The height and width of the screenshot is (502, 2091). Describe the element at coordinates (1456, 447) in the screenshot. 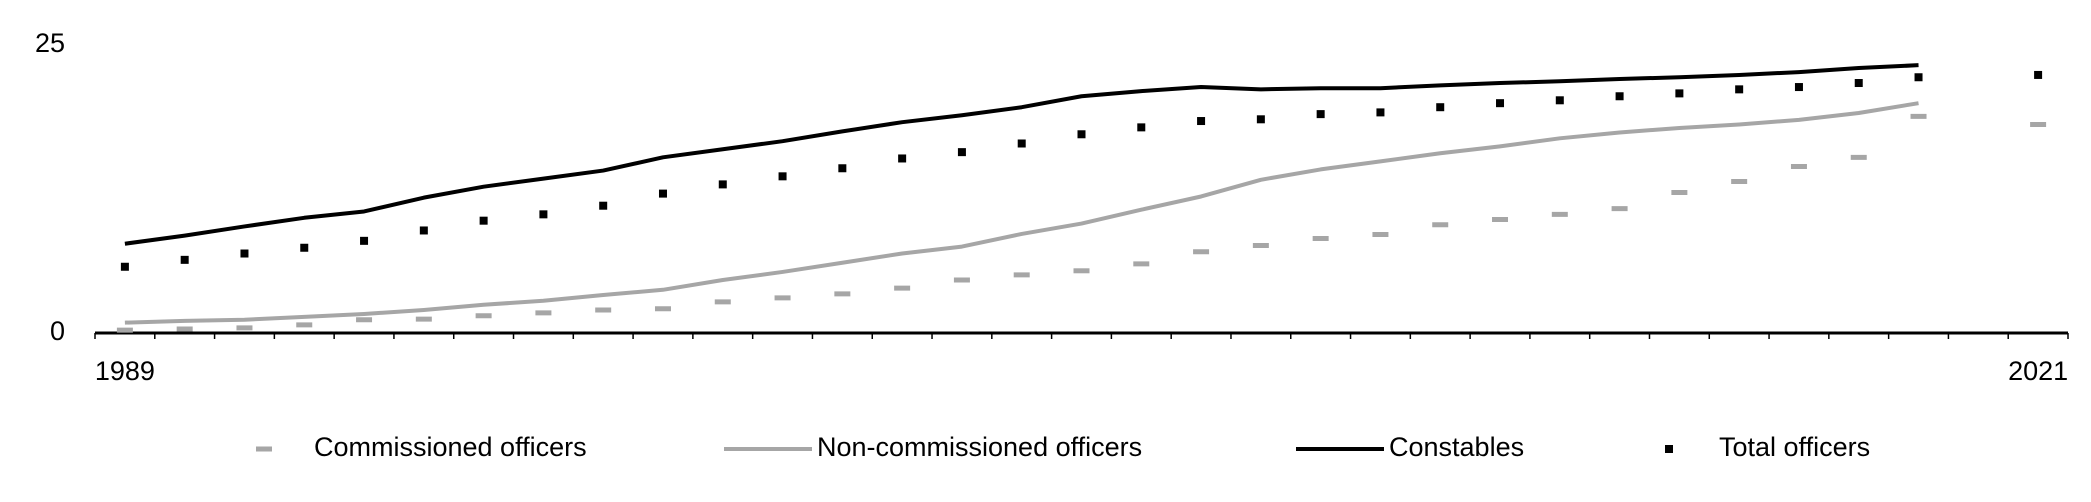

I see `legend-label: Constables` at that location.